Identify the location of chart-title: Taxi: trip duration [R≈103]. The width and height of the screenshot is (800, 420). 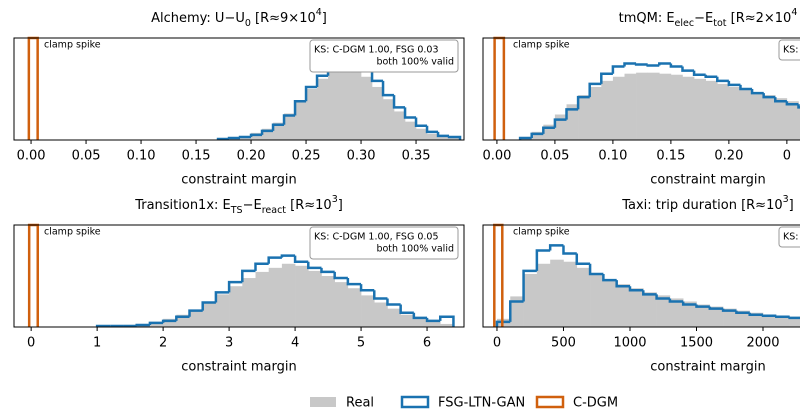
(707, 203).